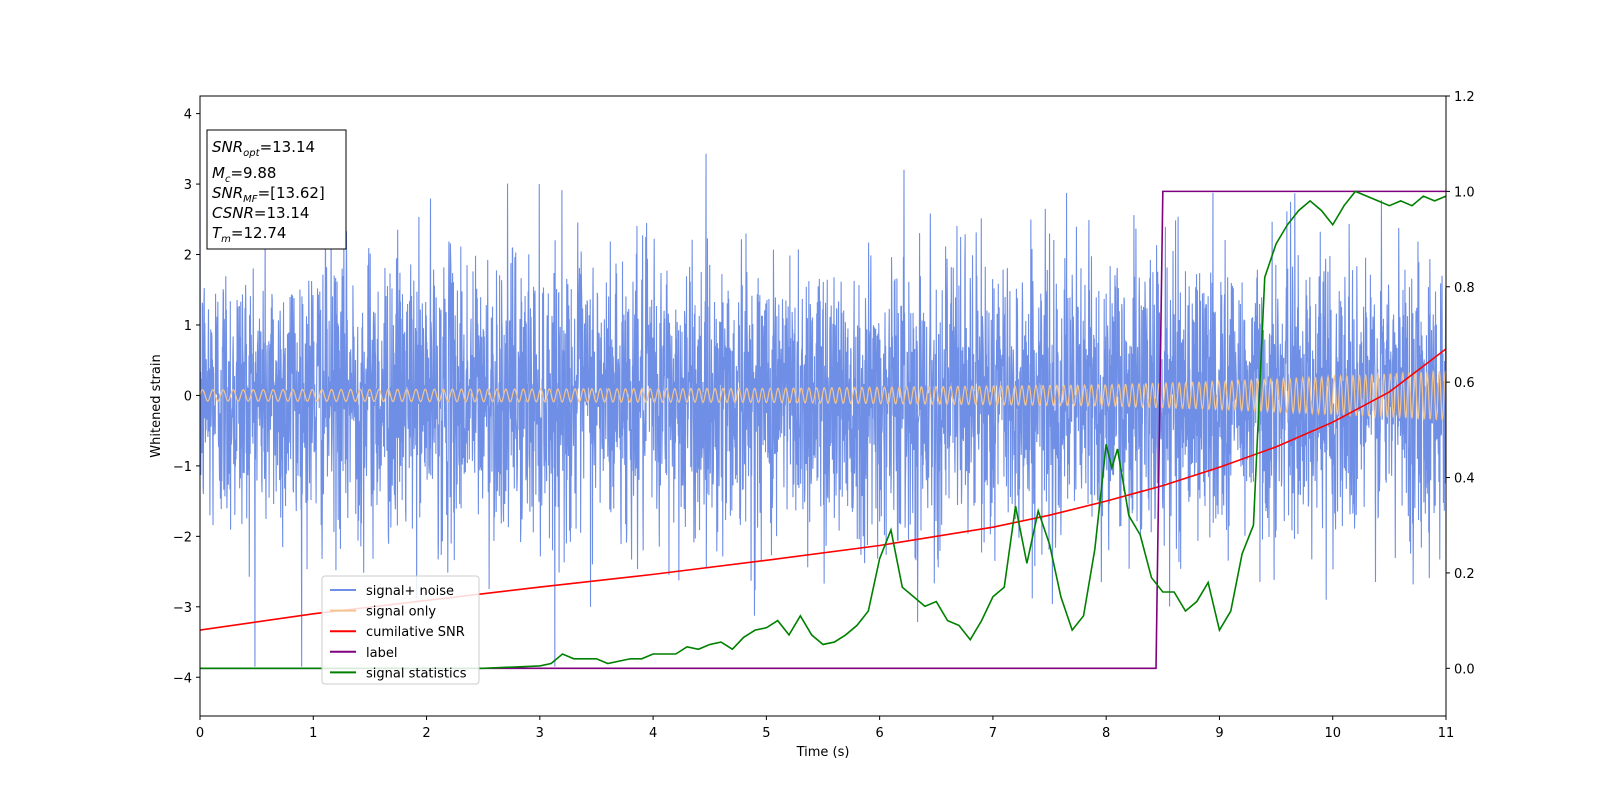 The width and height of the screenshot is (1600, 800). What do you see at coordinates (381, 653) in the screenshot?
I see `legend-label: label` at bounding box center [381, 653].